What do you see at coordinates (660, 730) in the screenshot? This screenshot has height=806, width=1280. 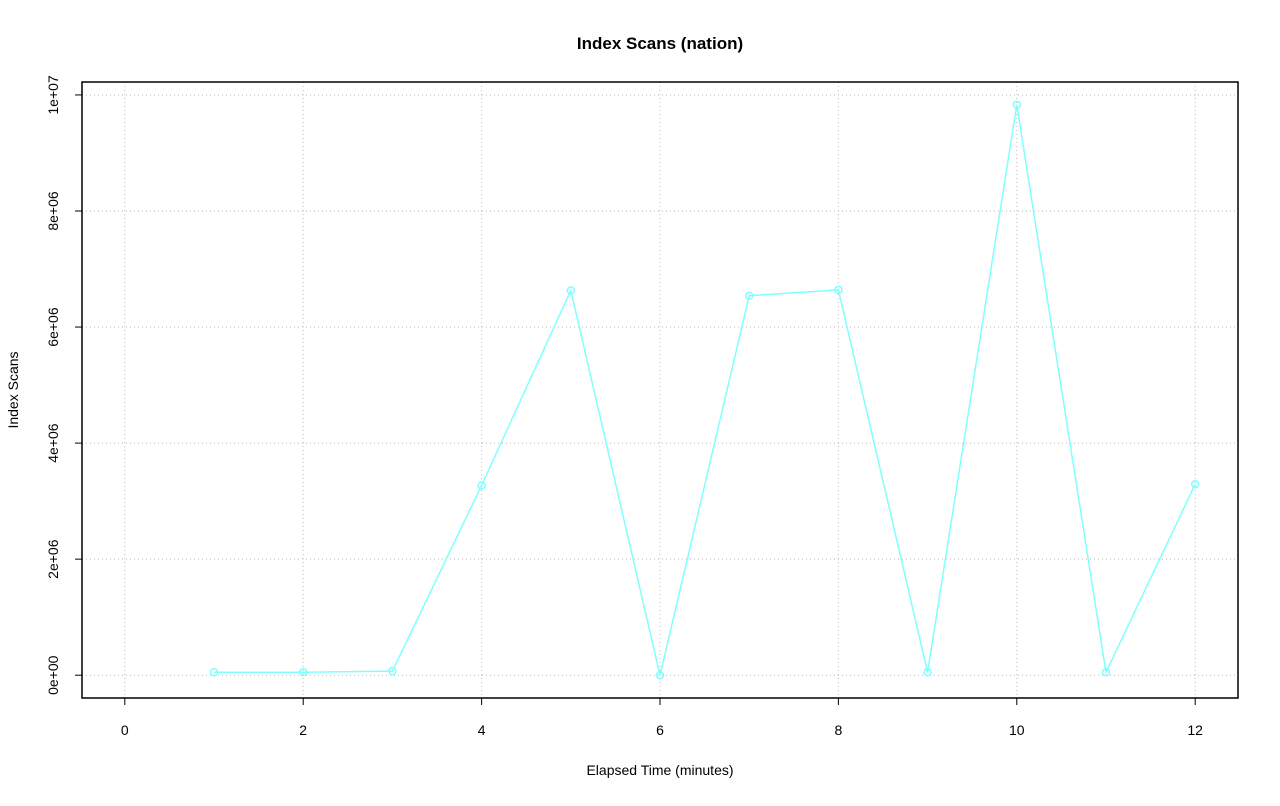 I see `x-tick-label: 6` at bounding box center [660, 730].